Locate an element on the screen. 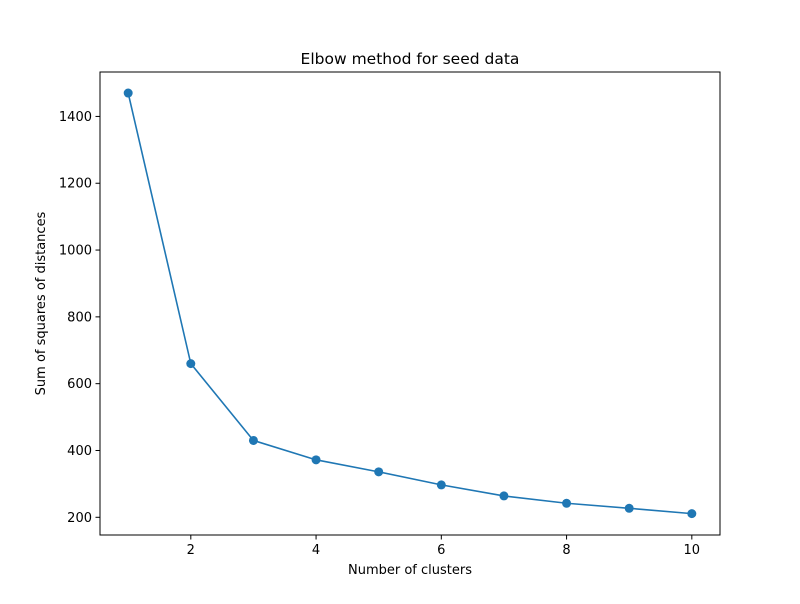  y-tick-label: 1400 is located at coordinates (75, 117).